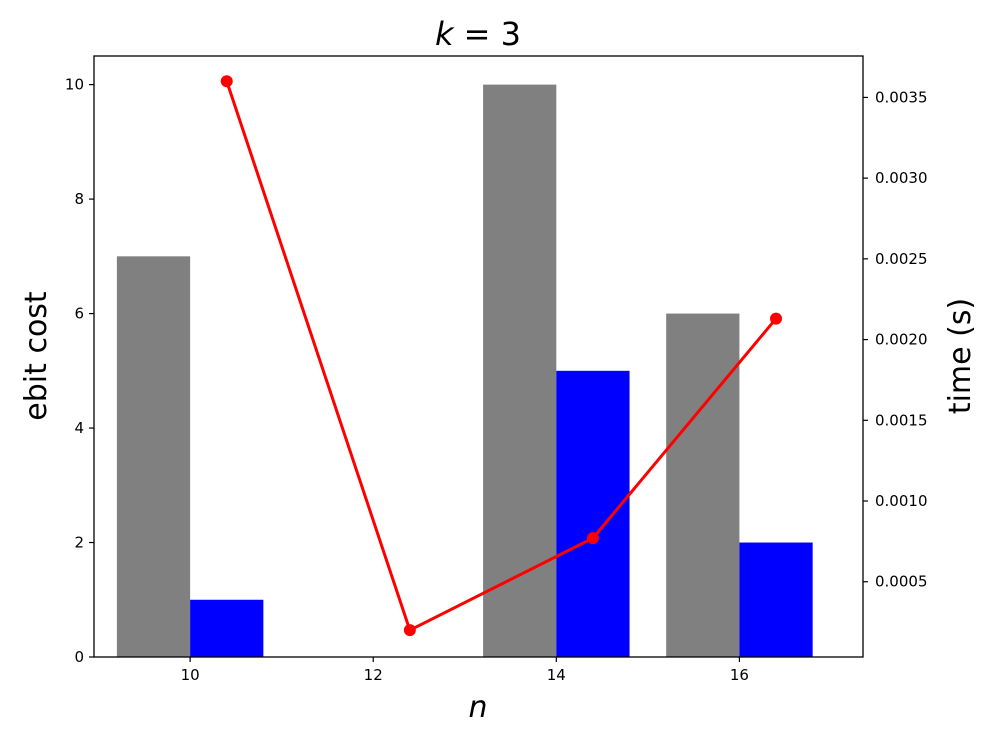 This screenshot has height=747, width=996. Describe the element at coordinates (477, 707) in the screenshot. I see `x-axis-label: n` at that location.